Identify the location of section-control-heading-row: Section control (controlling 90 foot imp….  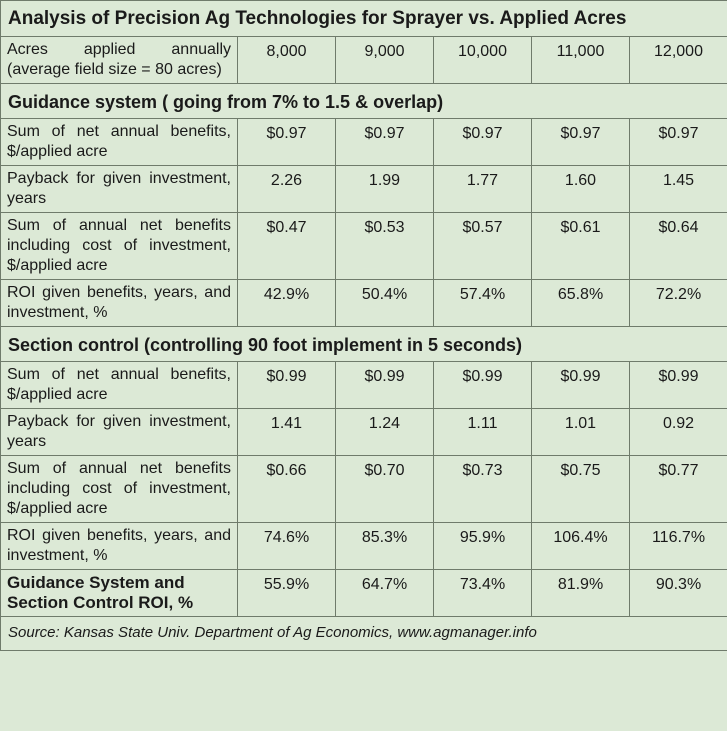
(363, 344).